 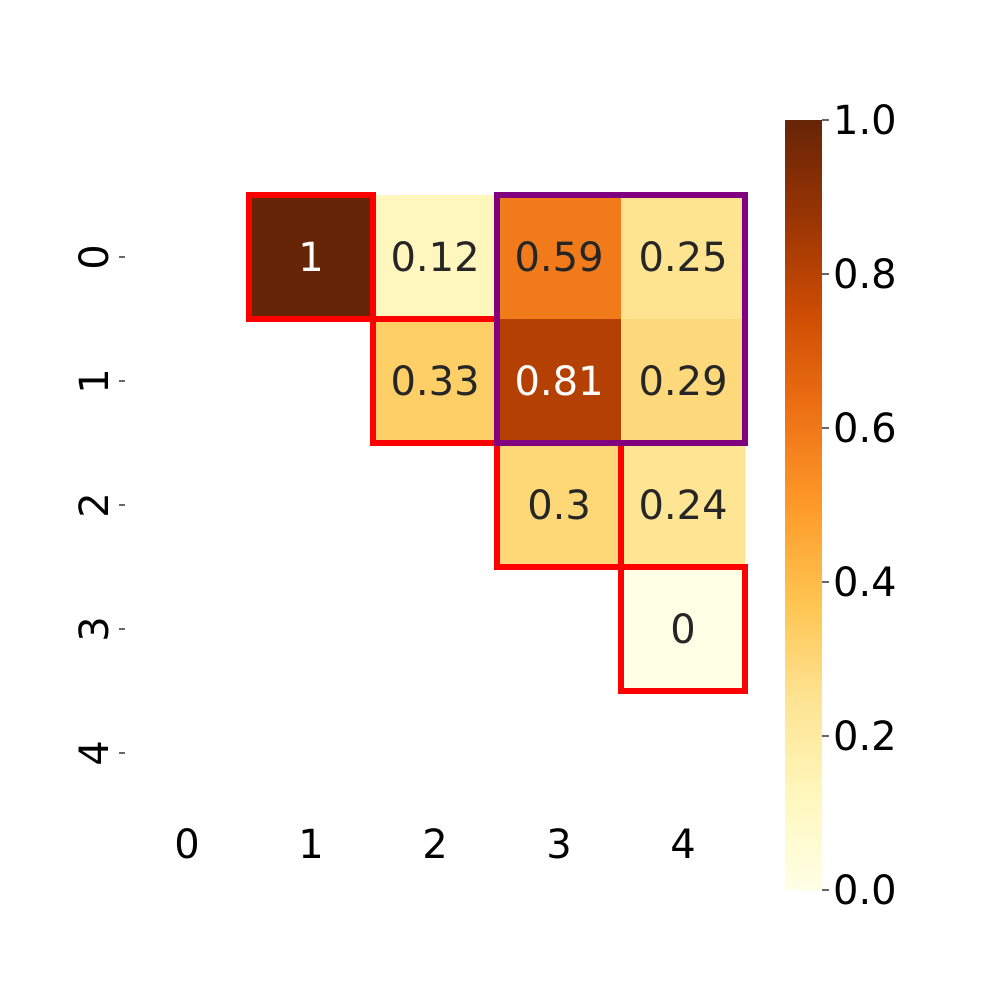 I want to click on y-tick-label: 1, so click(x=95, y=380).